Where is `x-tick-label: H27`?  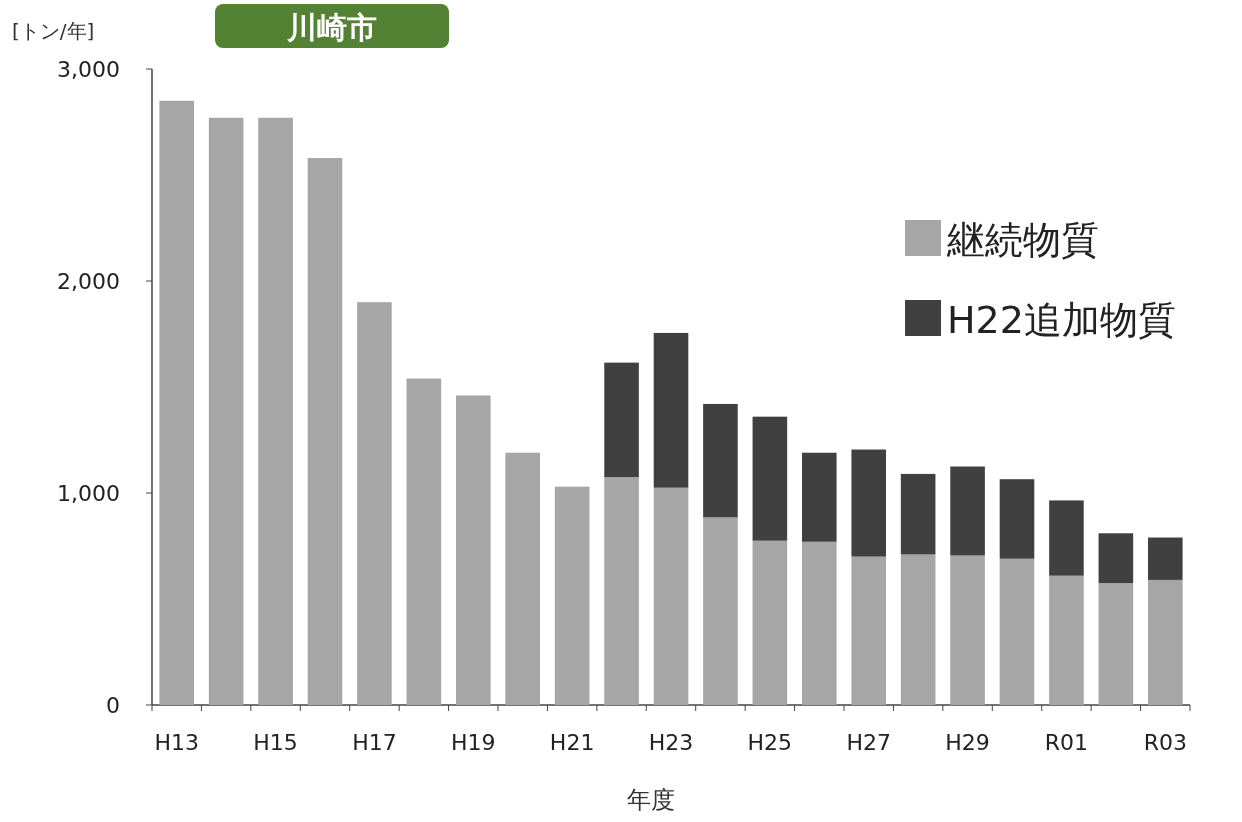
x-tick-label: H27 is located at coordinates (868, 742).